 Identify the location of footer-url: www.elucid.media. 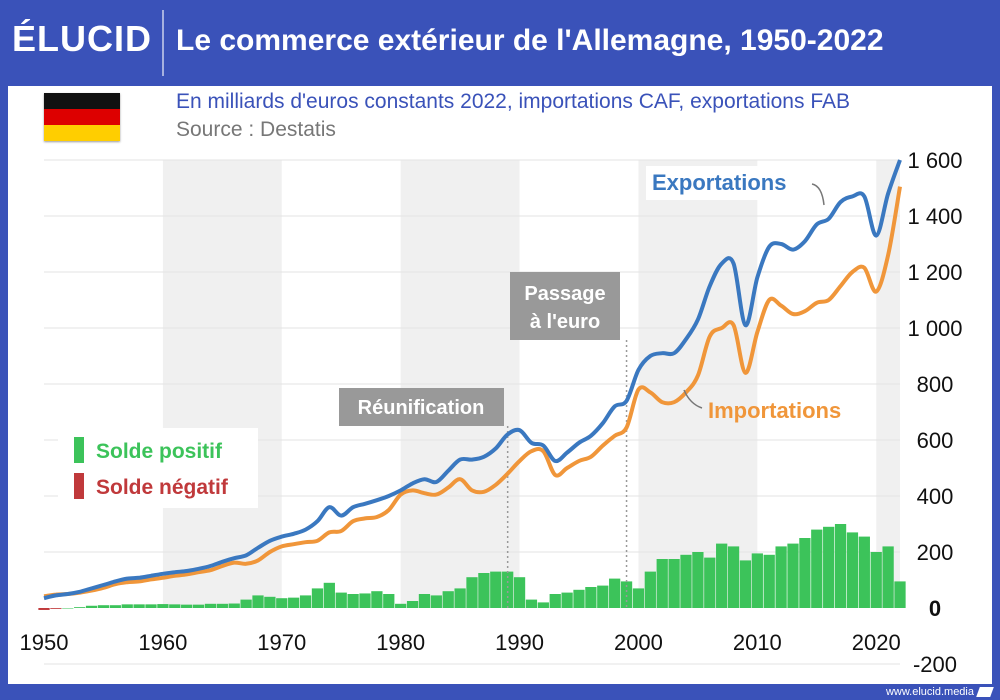
(929, 692).